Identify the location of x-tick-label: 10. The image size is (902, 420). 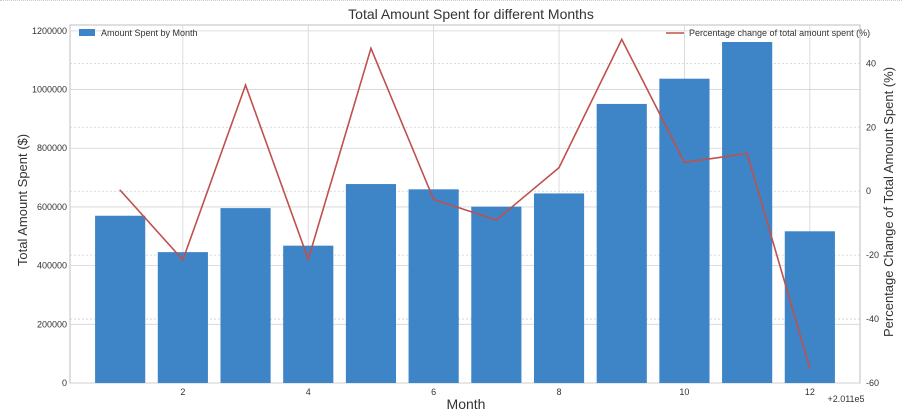
(684, 392).